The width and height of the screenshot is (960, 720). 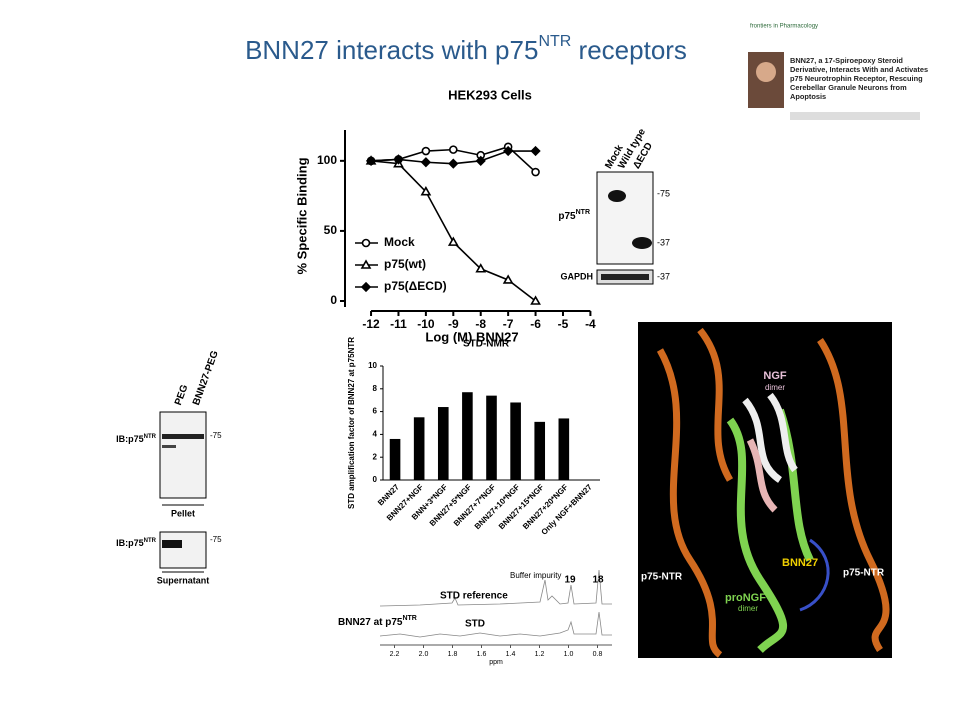 I want to click on y-tick-label: 10, so click(x=372, y=365).